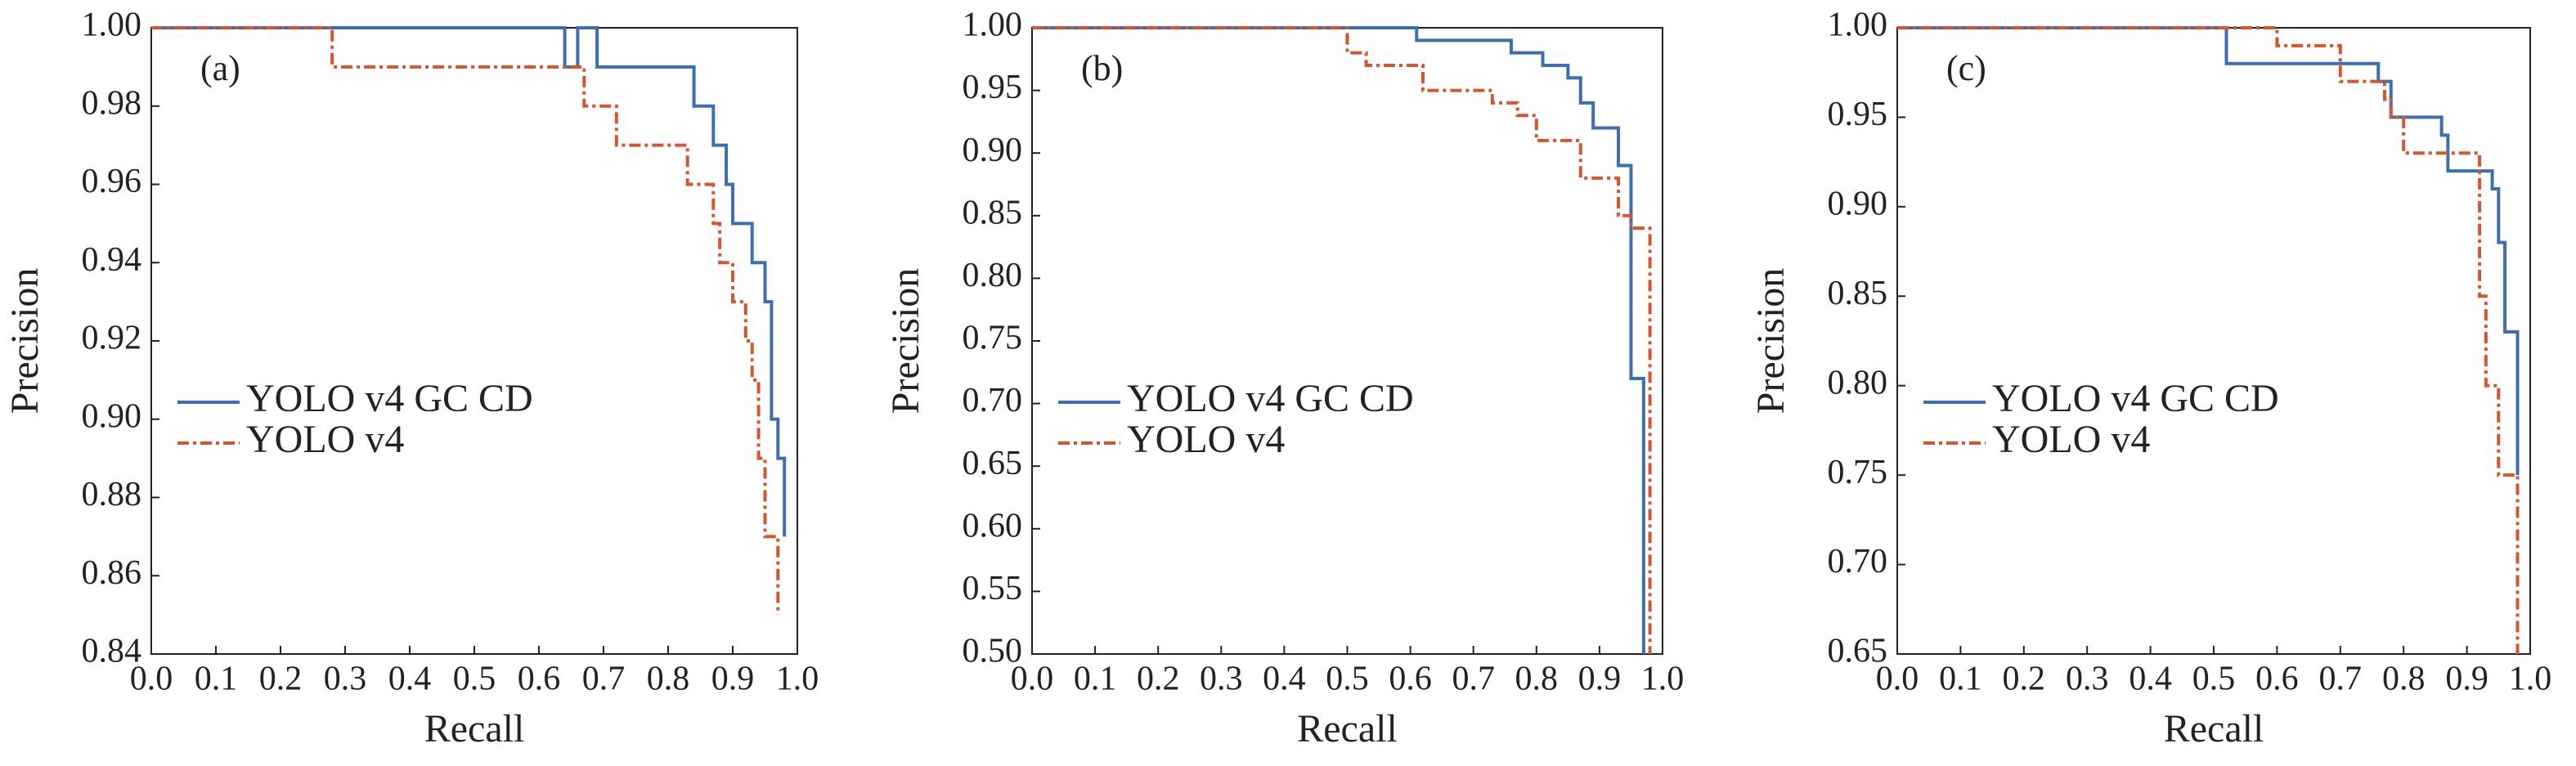 The image size is (2576, 766). Describe the element at coordinates (993, 588) in the screenshot. I see `y-tick-label: 0.55` at that location.